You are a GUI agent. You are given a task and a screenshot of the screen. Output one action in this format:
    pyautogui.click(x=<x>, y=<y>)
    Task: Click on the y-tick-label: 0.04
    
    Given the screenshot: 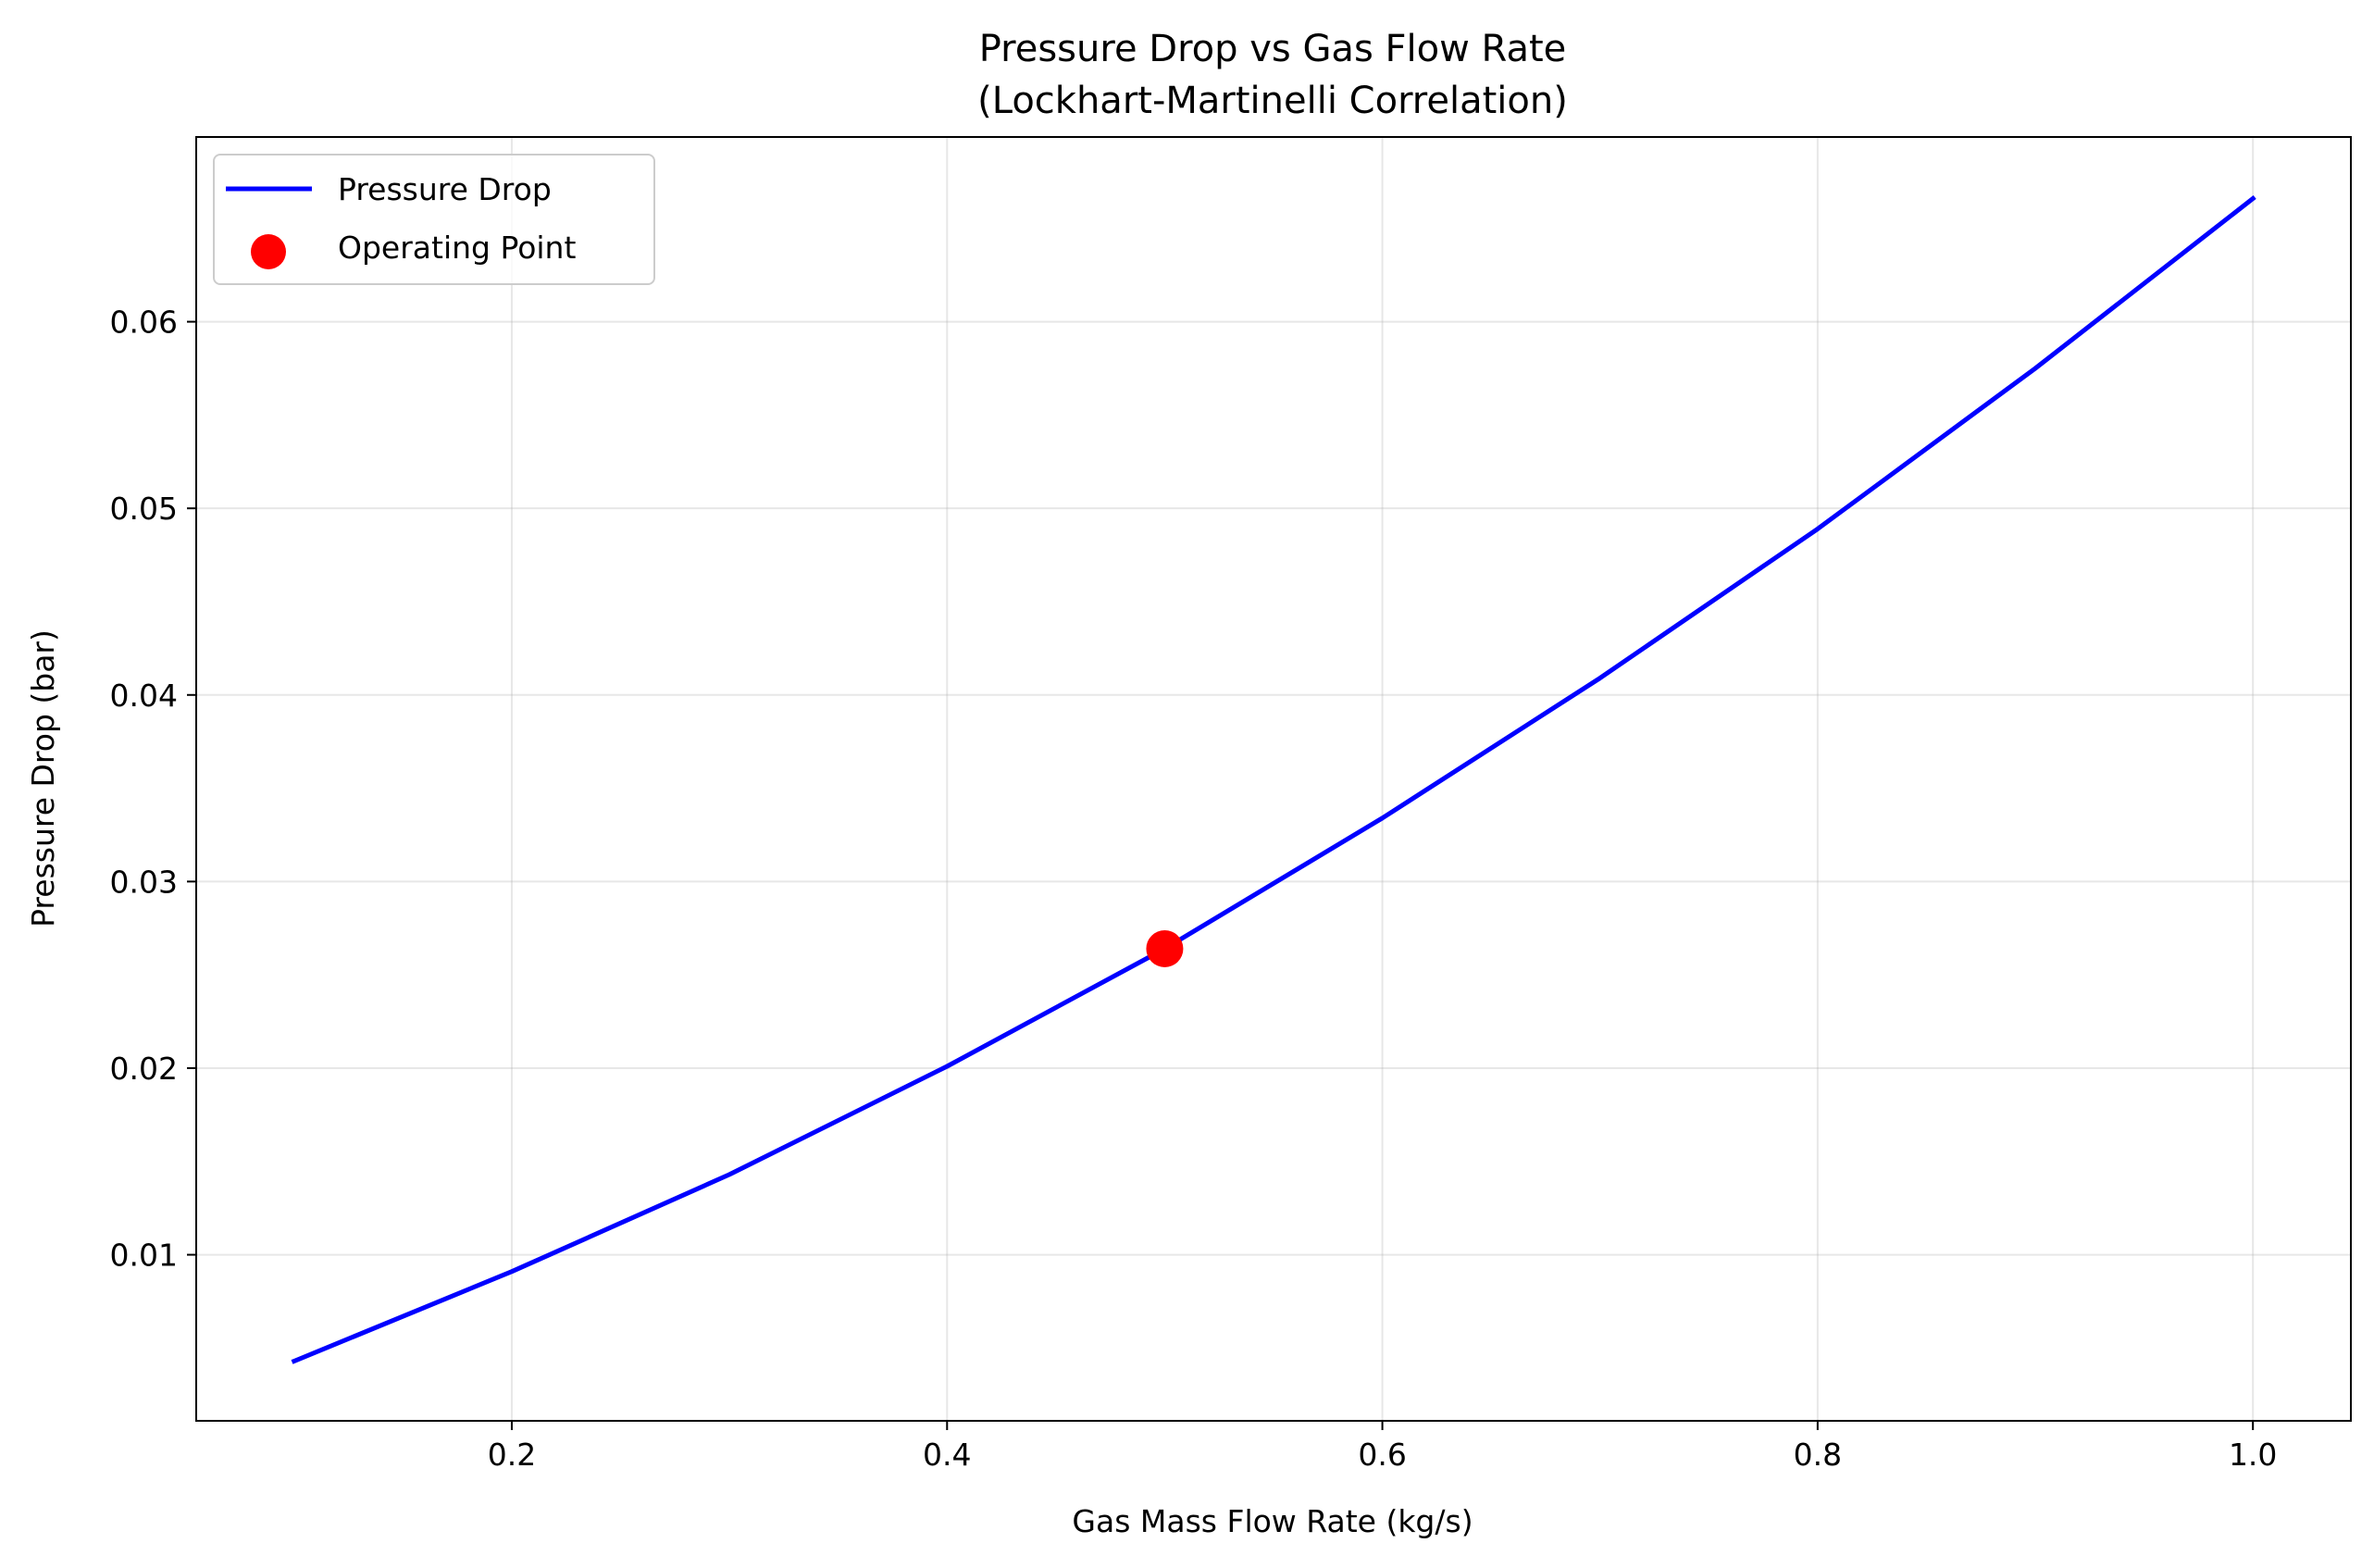 What is the action you would take?
    pyautogui.click(x=144, y=696)
    